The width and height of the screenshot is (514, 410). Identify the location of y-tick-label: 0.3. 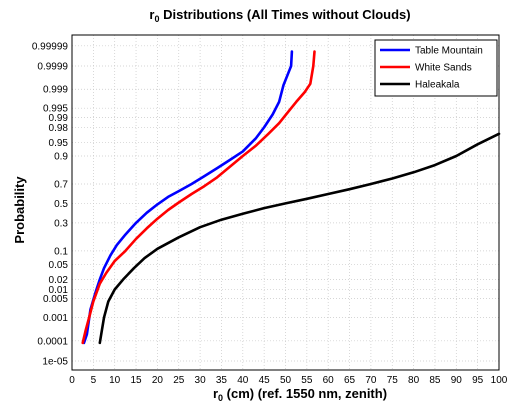
(61, 223).